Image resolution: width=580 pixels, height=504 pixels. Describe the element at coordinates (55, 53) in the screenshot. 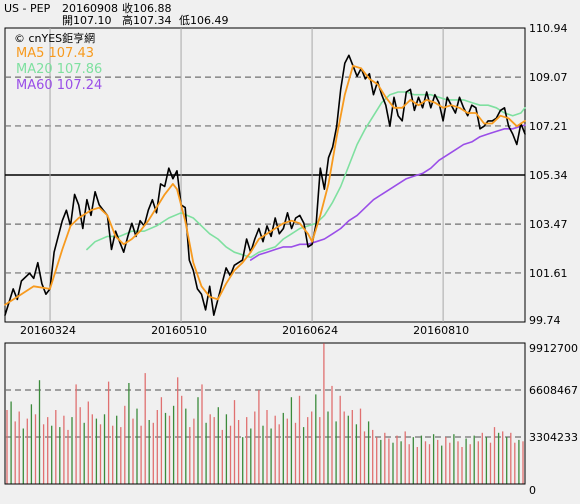

I see `legend-ma5: MA5 107.43` at that location.